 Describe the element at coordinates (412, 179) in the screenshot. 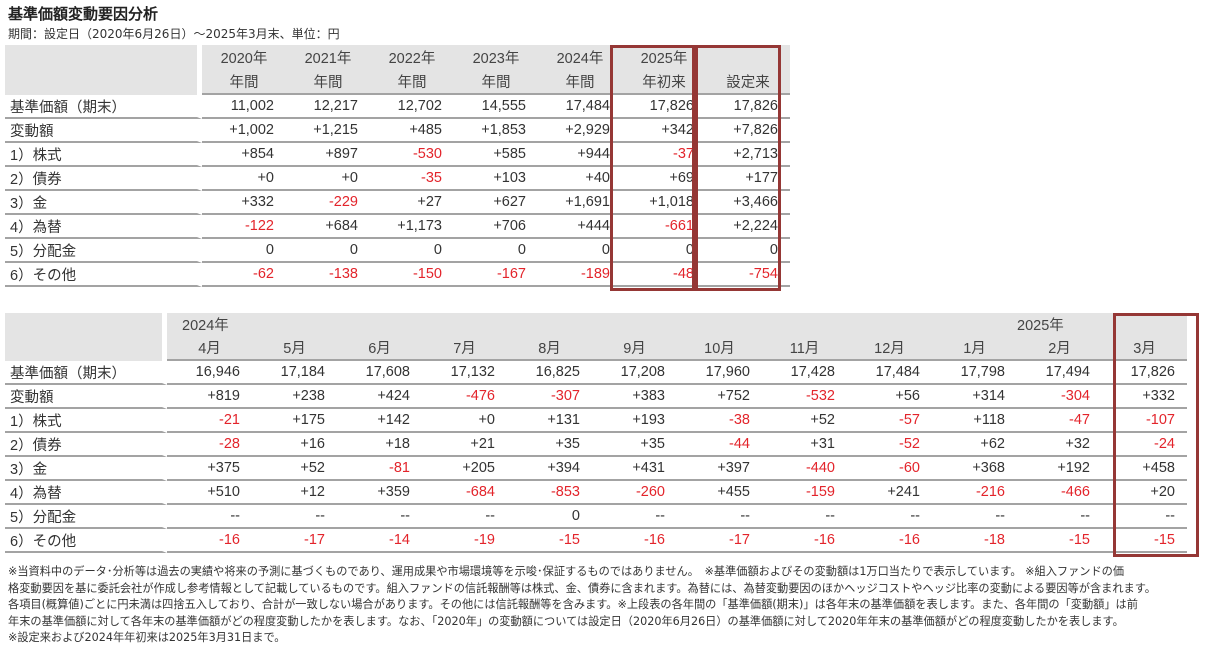

I see `value-cell: -35` at that location.